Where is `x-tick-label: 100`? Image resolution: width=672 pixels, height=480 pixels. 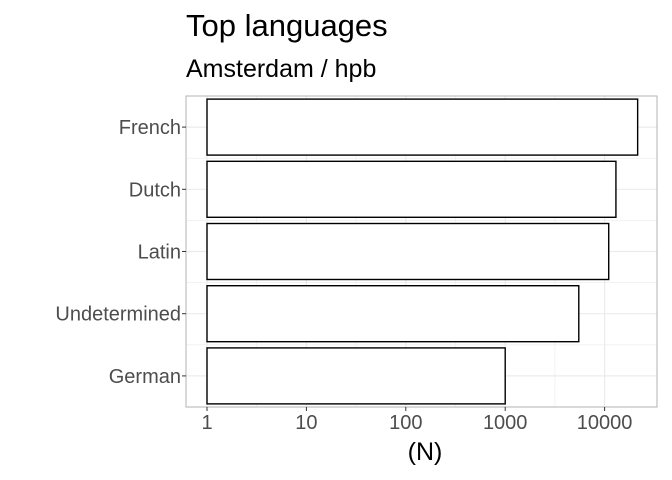
x-tick-label: 100 is located at coordinates (405, 423).